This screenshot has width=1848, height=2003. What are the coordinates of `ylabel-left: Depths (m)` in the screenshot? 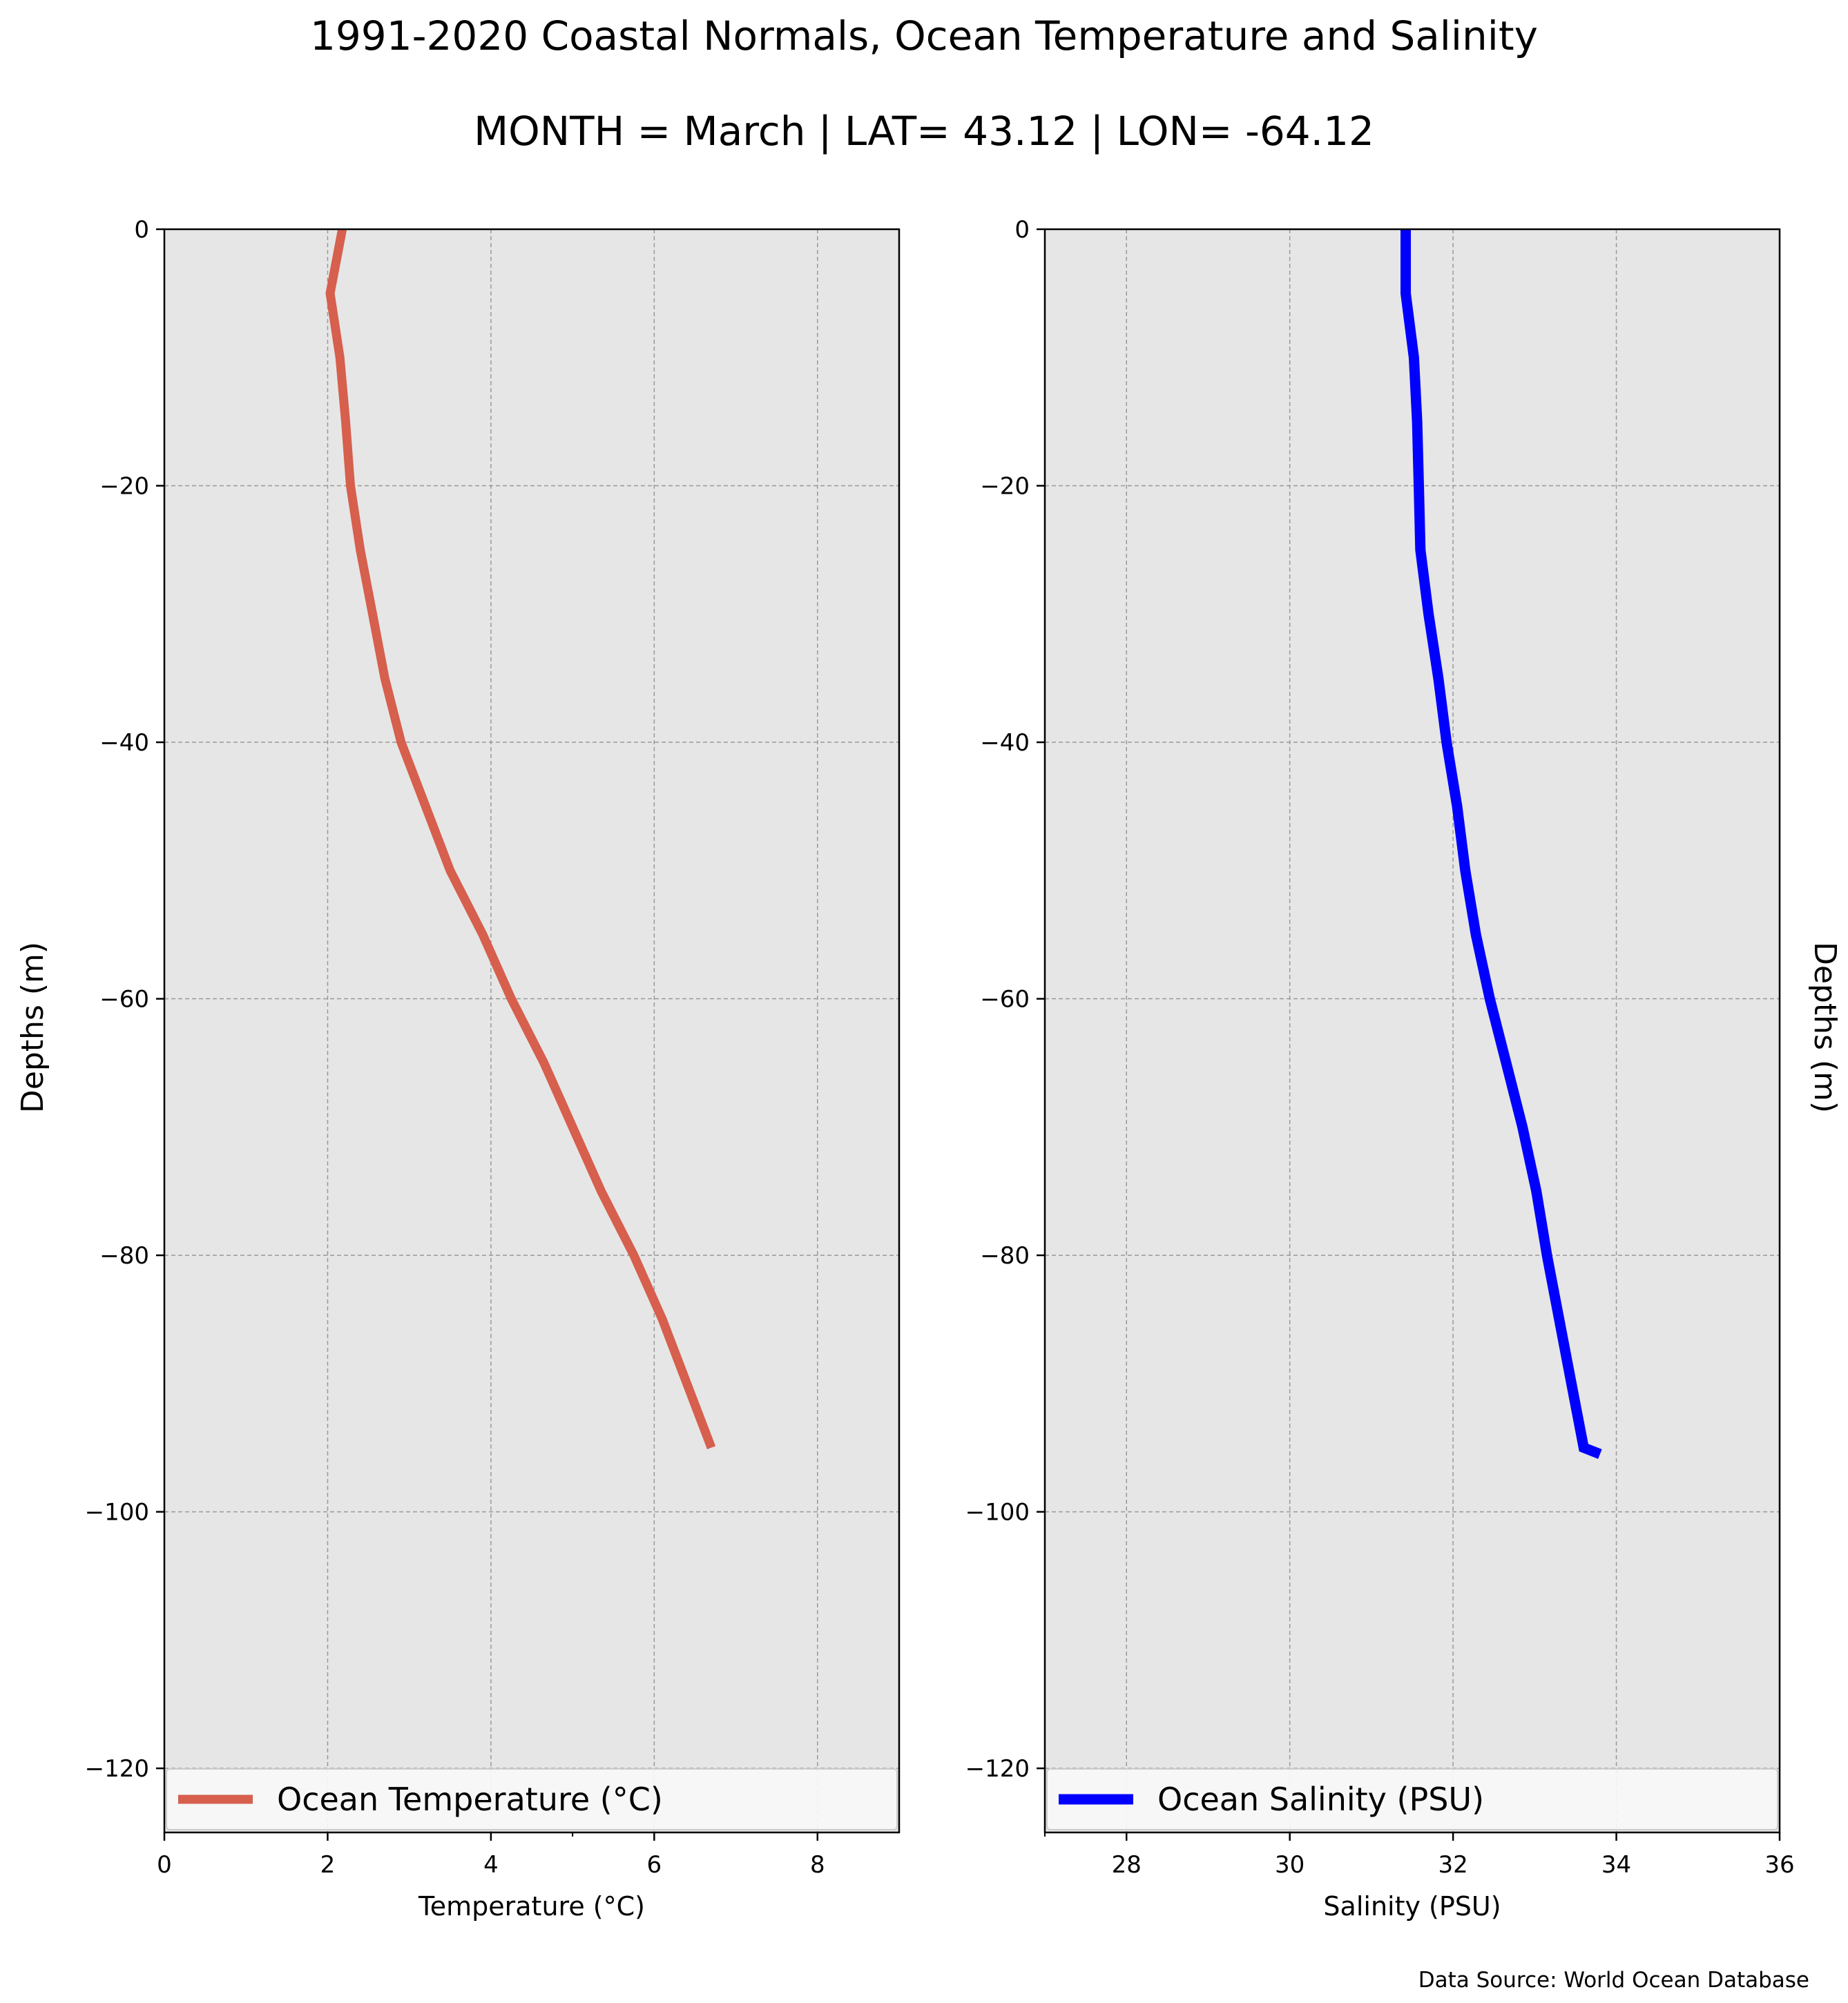 It's located at (32, 1027).